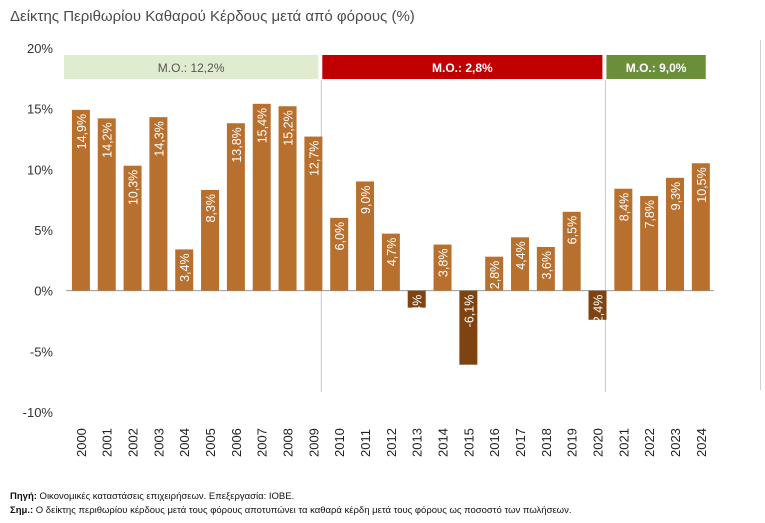 The image size is (765, 523). Describe the element at coordinates (107, 442) in the screenshot. I see `x-tick-label: 2001` at that location.